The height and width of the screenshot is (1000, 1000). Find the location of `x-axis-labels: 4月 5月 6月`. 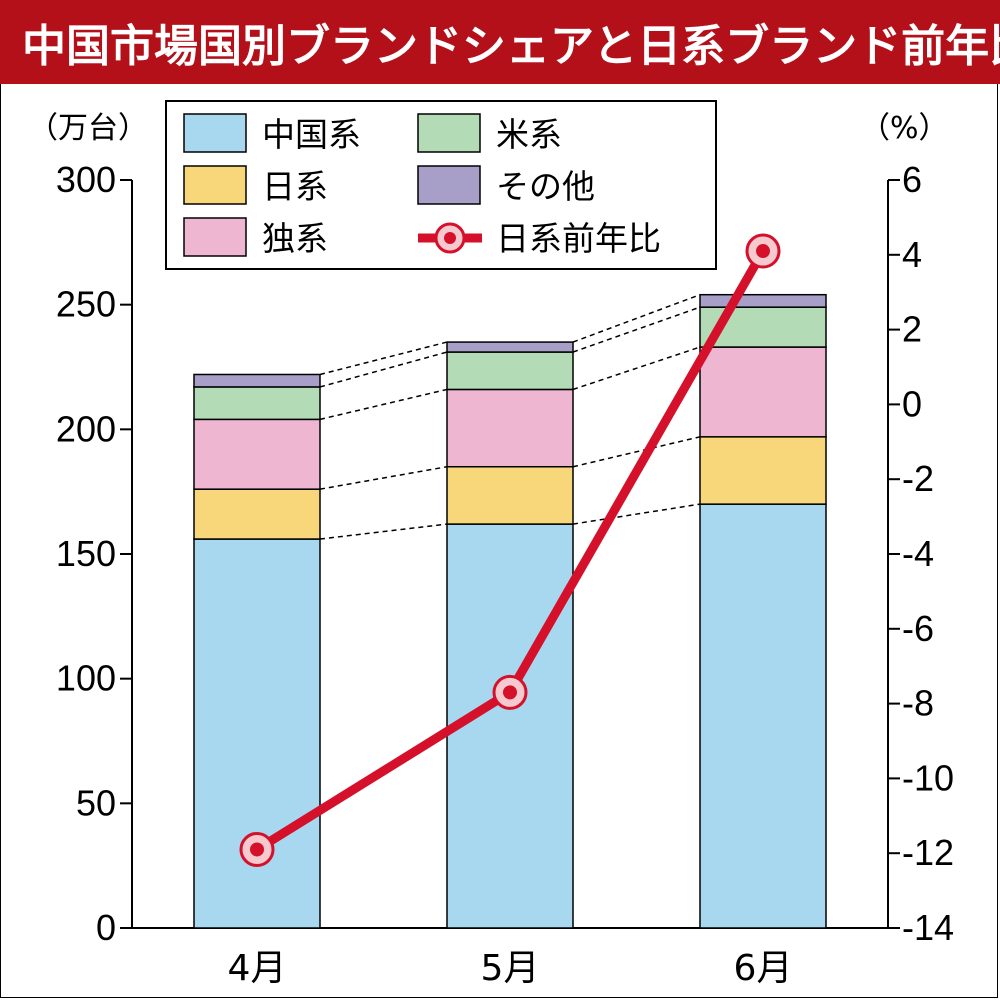

x-axis-labels: 4月 5月 6月 is located at coordinates (510, 968).